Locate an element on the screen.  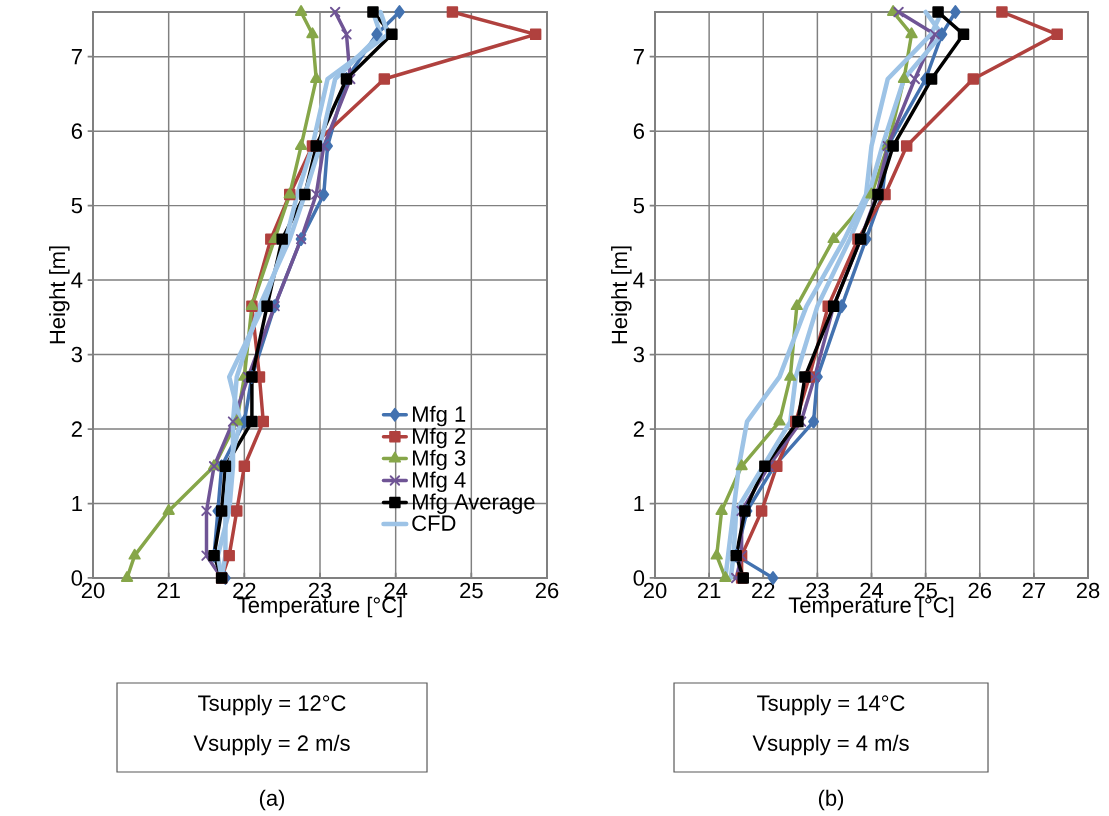
x-axis-title: Temperature [°C] is located at coordinates (319, 607).